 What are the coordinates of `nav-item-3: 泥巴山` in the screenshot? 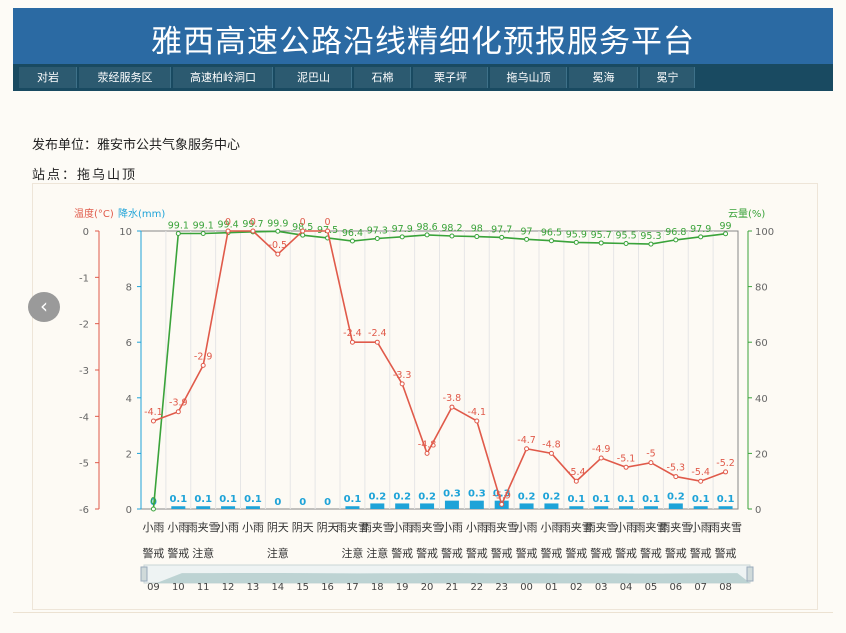 It's located at (313, 77).